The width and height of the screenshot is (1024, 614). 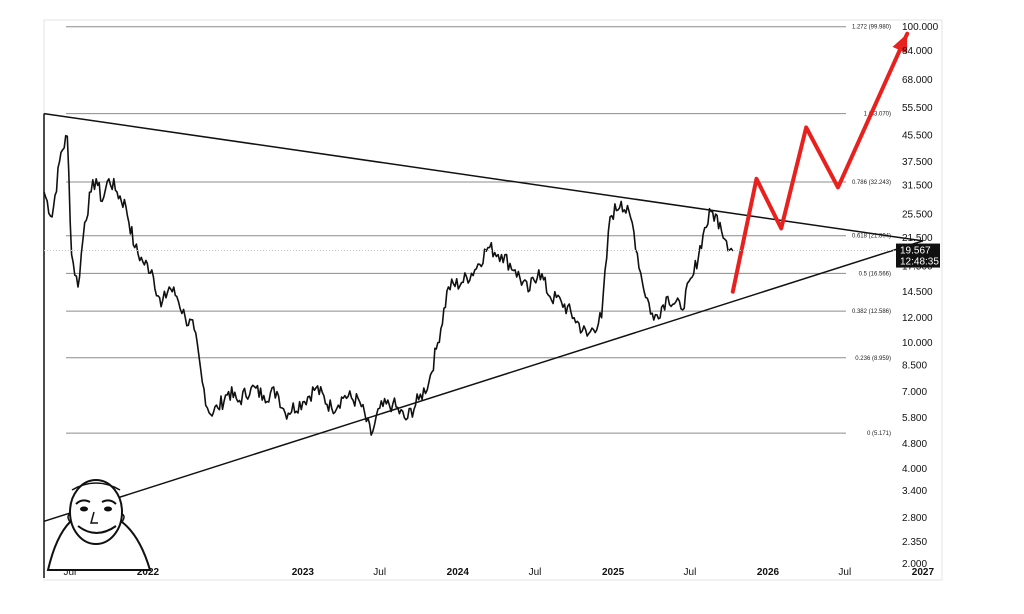 I want to click on x-tick-label-0: Jul, so click(x=69, y=572).